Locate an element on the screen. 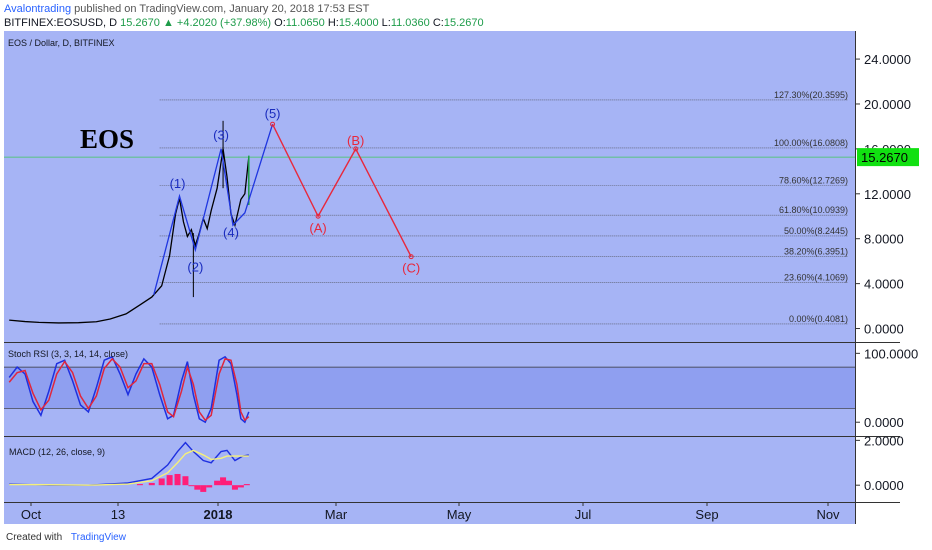  macd-layer is located at coordinates (129, 466).